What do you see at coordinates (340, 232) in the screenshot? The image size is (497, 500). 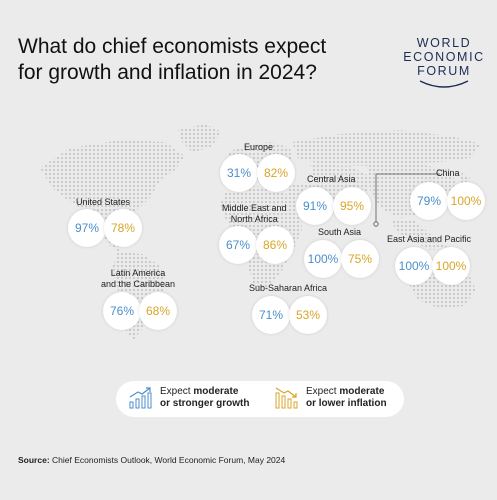 I see `region-label-south-asia: South Asia` at bounding box center [340, 232].